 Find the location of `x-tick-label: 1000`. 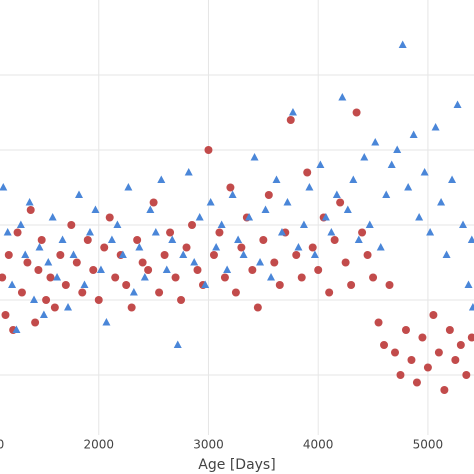

x-tick-label: 1000 is located at coordinates (2, 445).